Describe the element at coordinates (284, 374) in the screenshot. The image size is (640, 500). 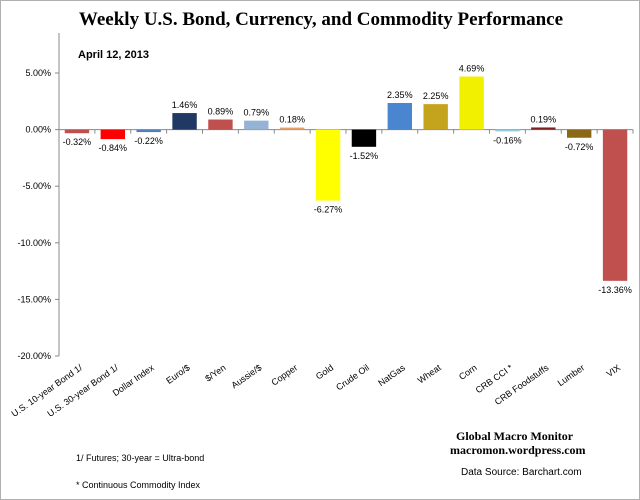
I see `x-tick-label: Copper` at that location.